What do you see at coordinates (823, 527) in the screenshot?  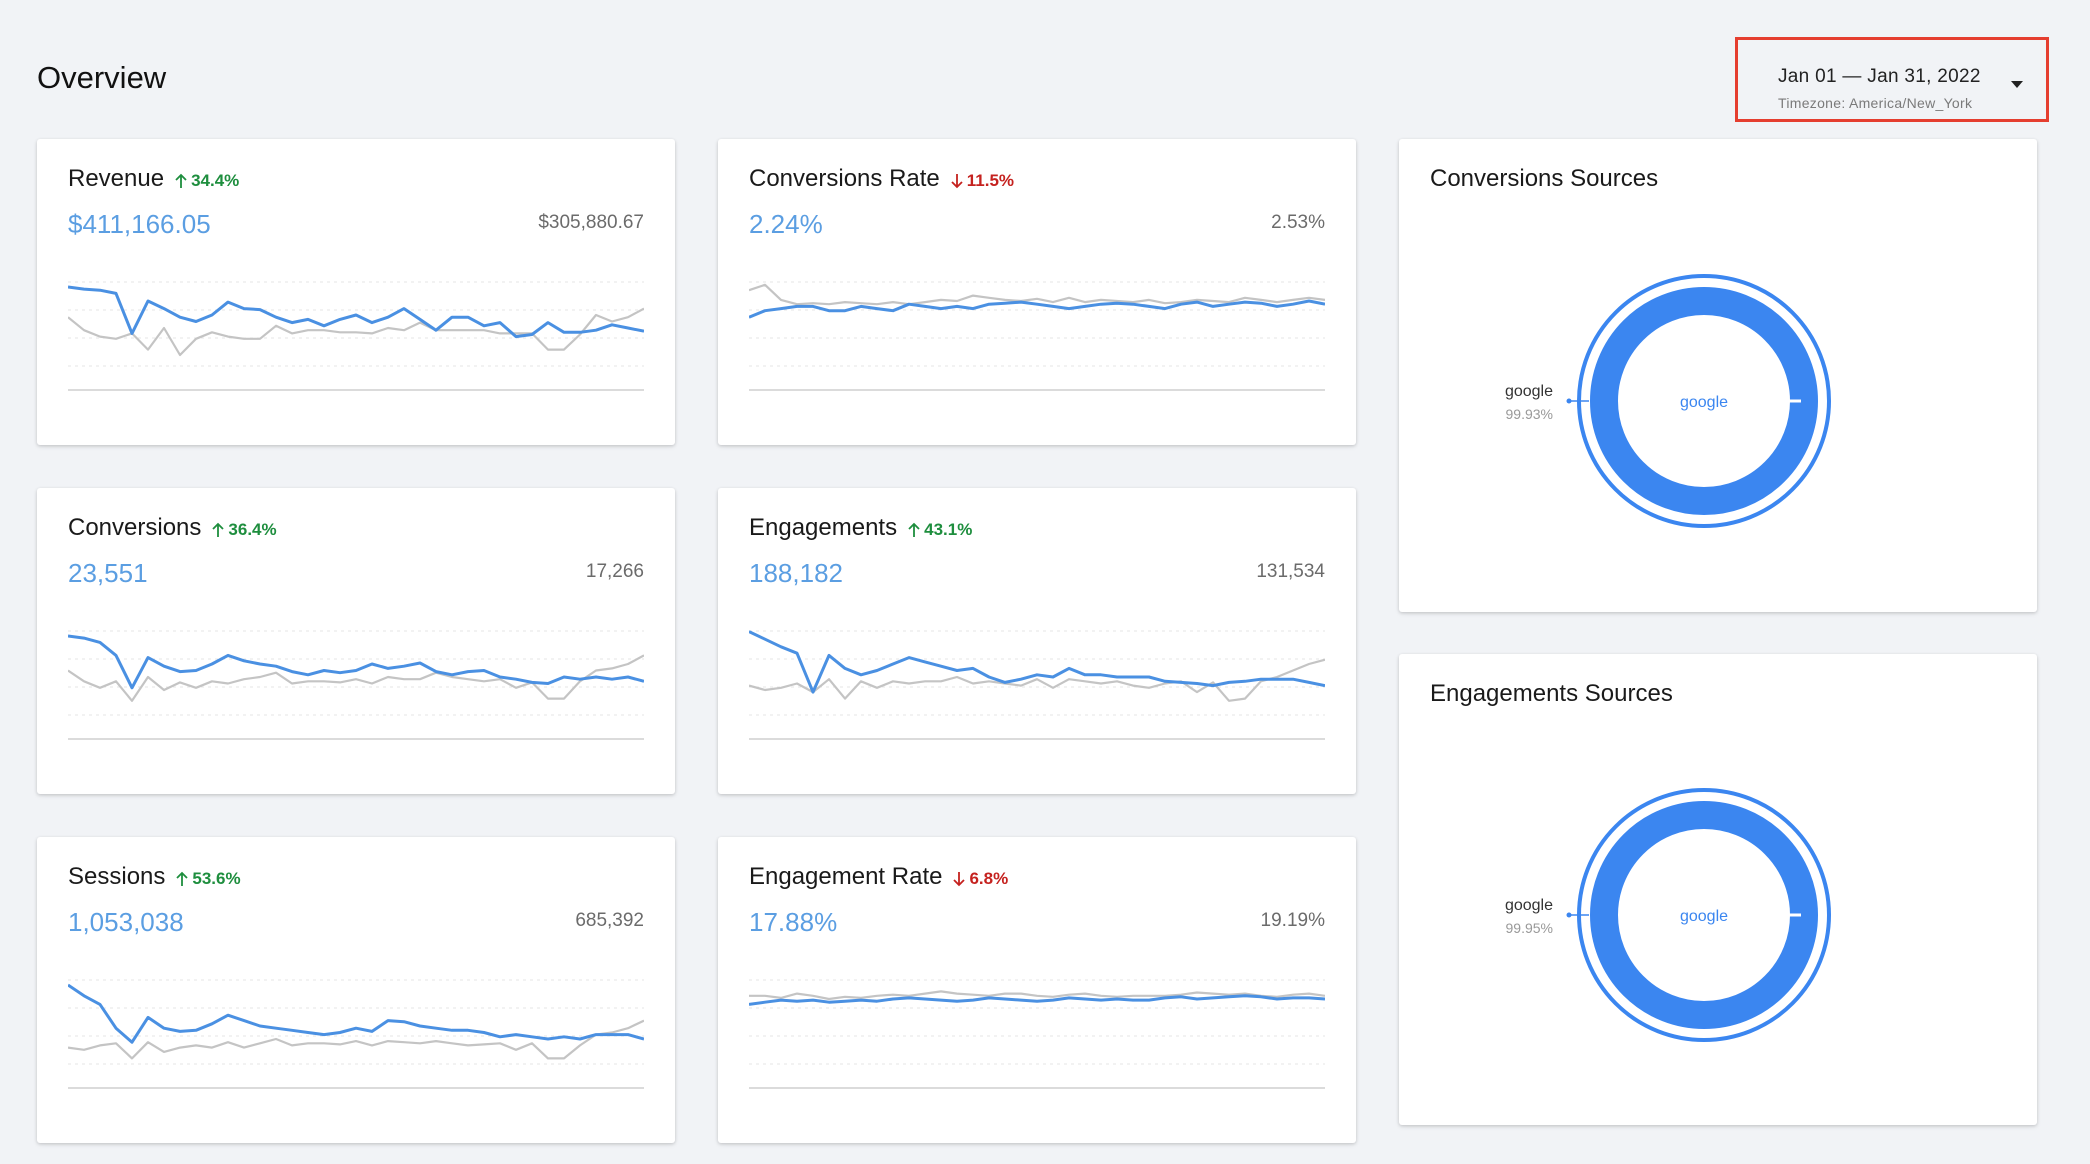 I see `metric-title: Engagements` at bounding box center [823, 527].